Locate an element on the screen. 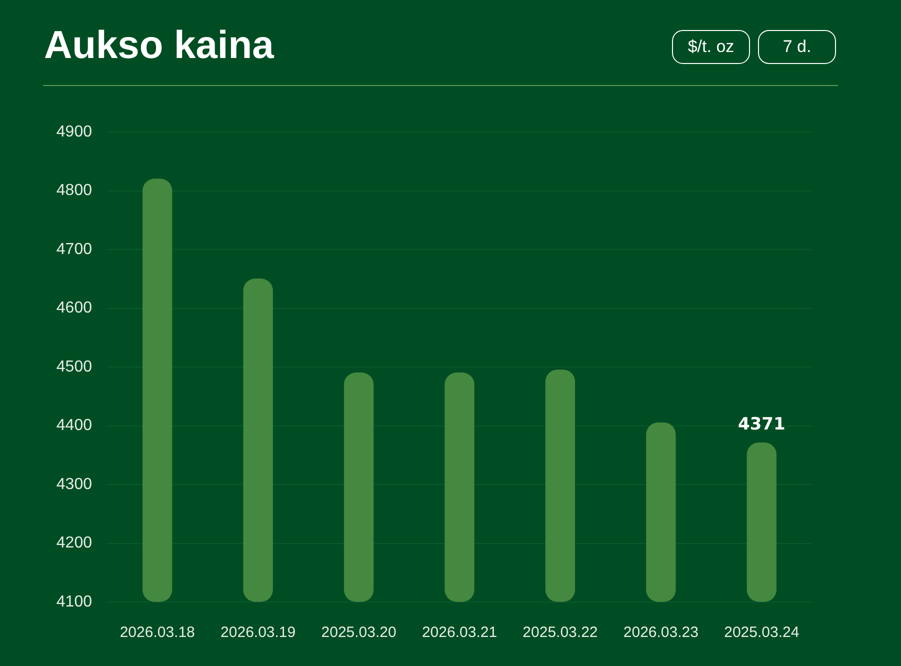 The height and width of the screenshot is (666, 901). x-tick-label: 2025.03.24 is located at coordinates (762, 633).